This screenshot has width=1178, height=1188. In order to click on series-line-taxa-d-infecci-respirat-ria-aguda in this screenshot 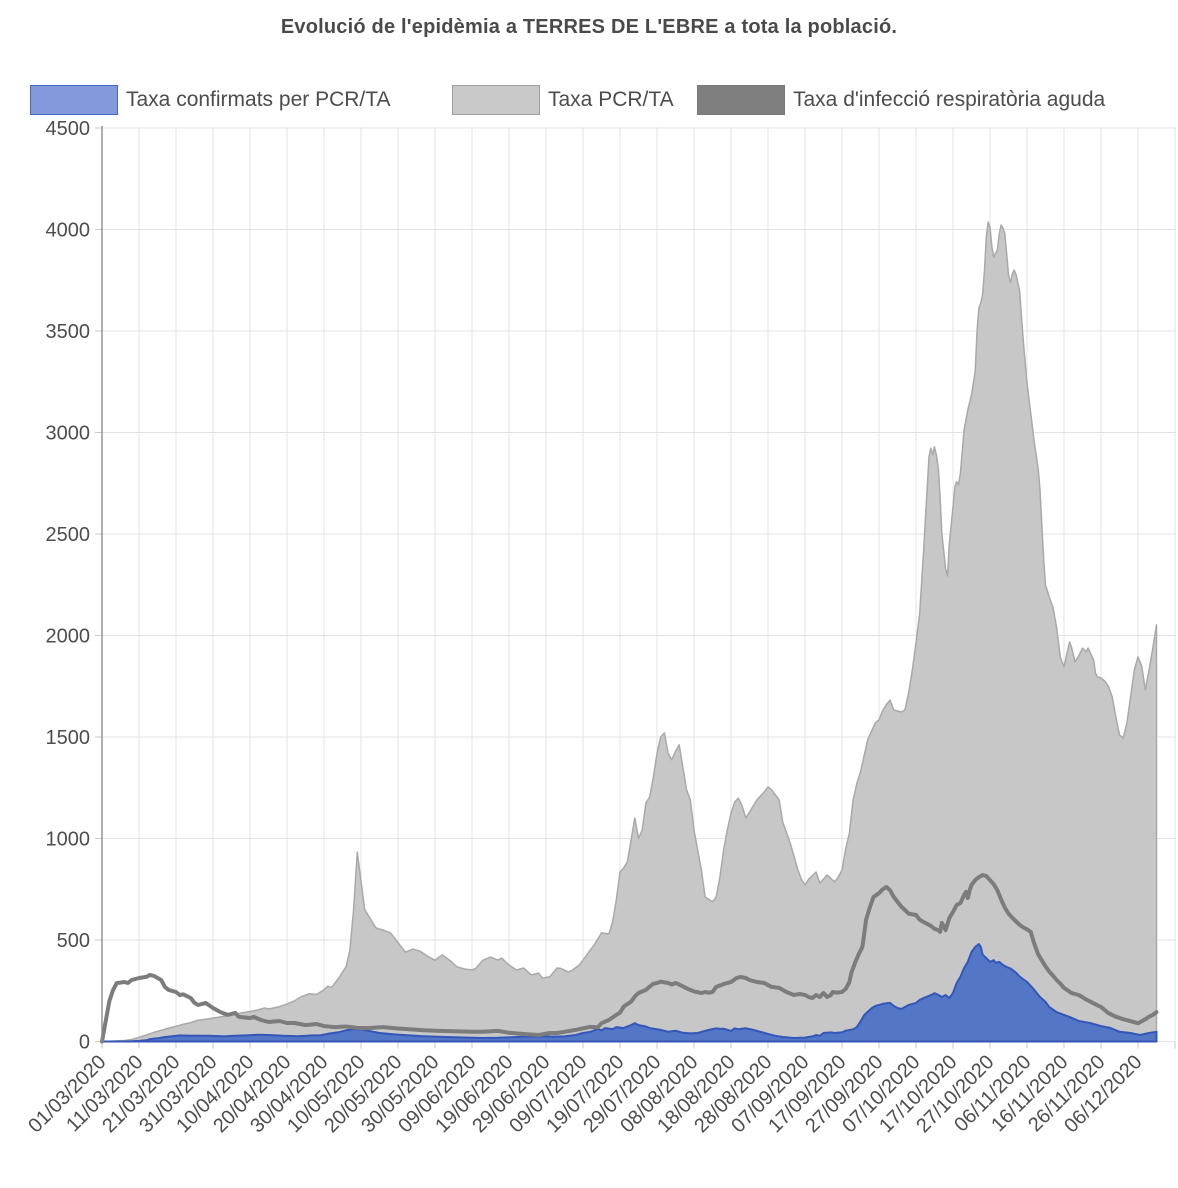, I will do `click(629, 958)`.